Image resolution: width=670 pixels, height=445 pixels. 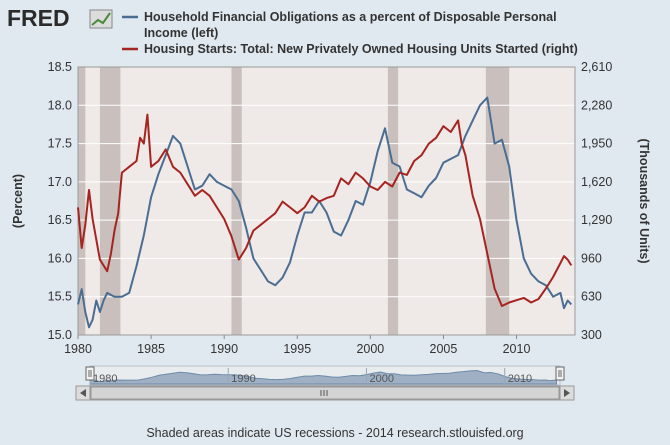 What do you see at coordinates (18, 201) in the screenshot?
I see `left-axis-title: (Percent)` at bounding box center [18, 201].